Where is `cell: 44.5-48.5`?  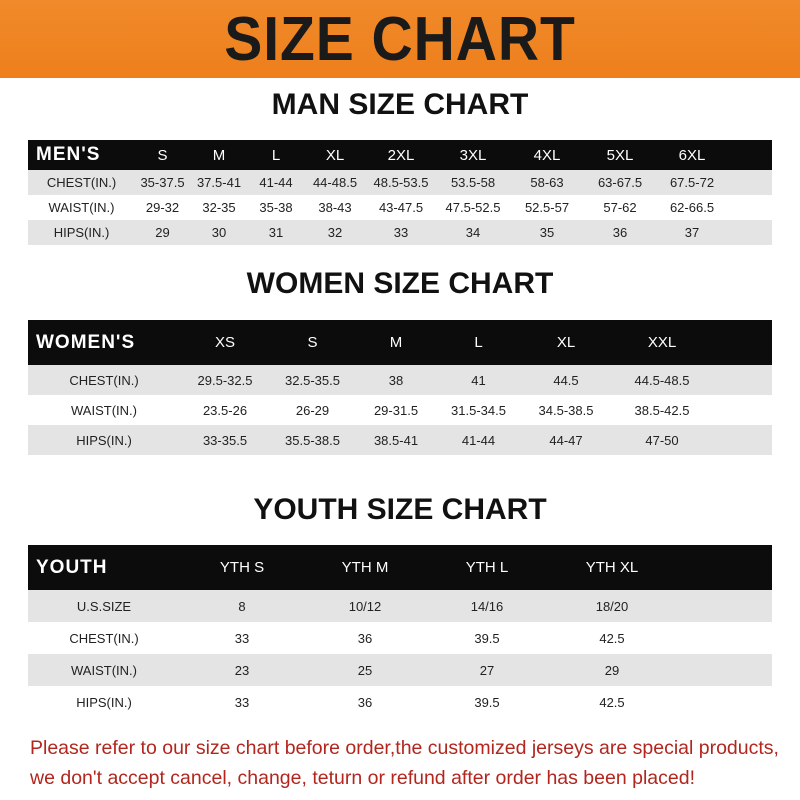 cell: 44.5-48.5 is located at coordinates (662, 380).